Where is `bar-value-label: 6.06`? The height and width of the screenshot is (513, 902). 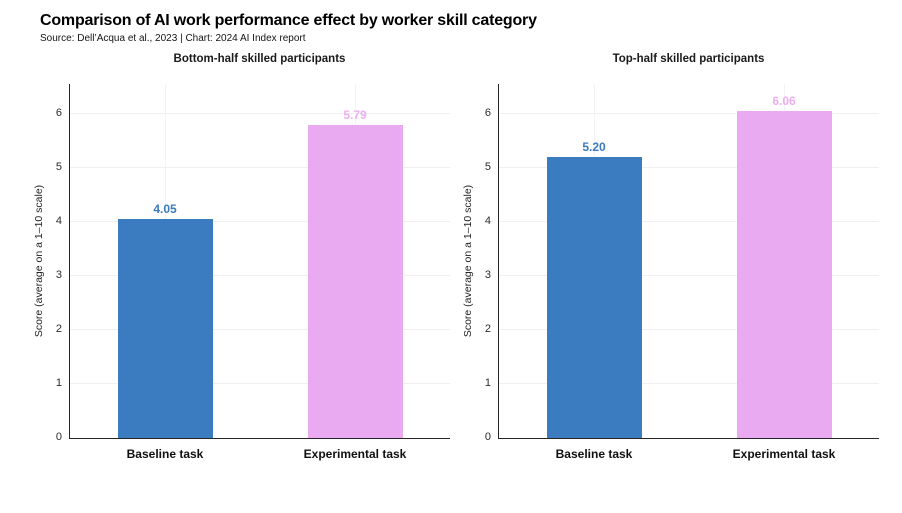 bar-value-label: 6.06 is located at coordinates (784, 100).